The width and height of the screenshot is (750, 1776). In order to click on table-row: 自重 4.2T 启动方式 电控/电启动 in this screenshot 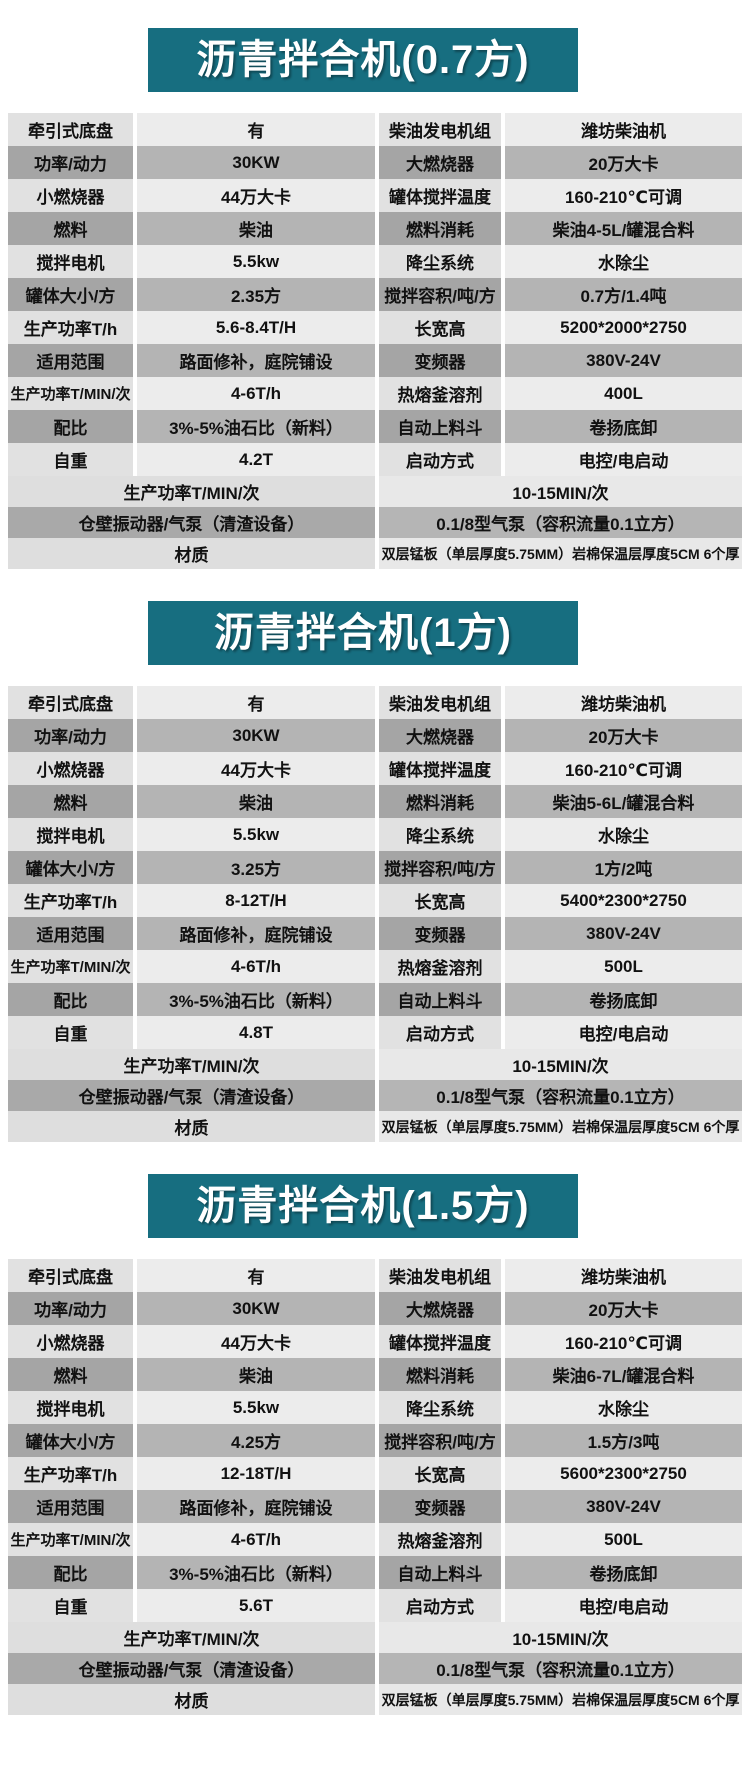, I will do `click(375, 459)`.